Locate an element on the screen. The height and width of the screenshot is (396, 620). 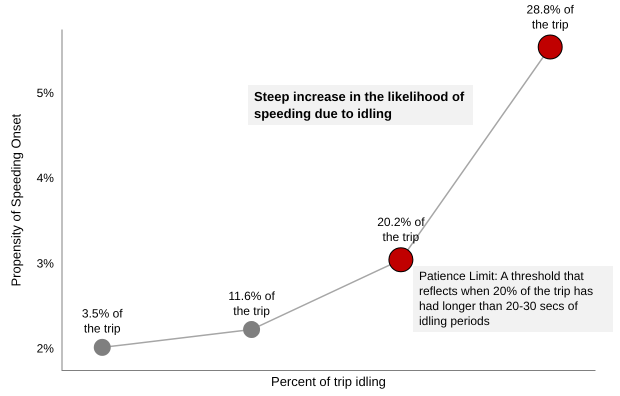
annotation: 28.8% of the trip is located at coordinates (550, 17).